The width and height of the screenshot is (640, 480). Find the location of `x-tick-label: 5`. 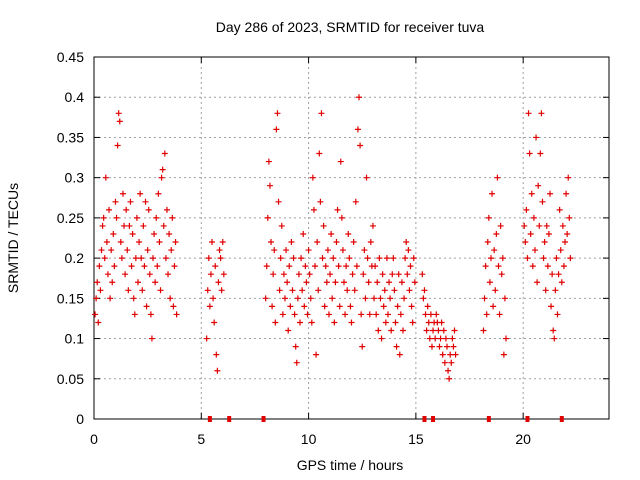

x-tick-label: 5 is located at coordinates (201, 439).